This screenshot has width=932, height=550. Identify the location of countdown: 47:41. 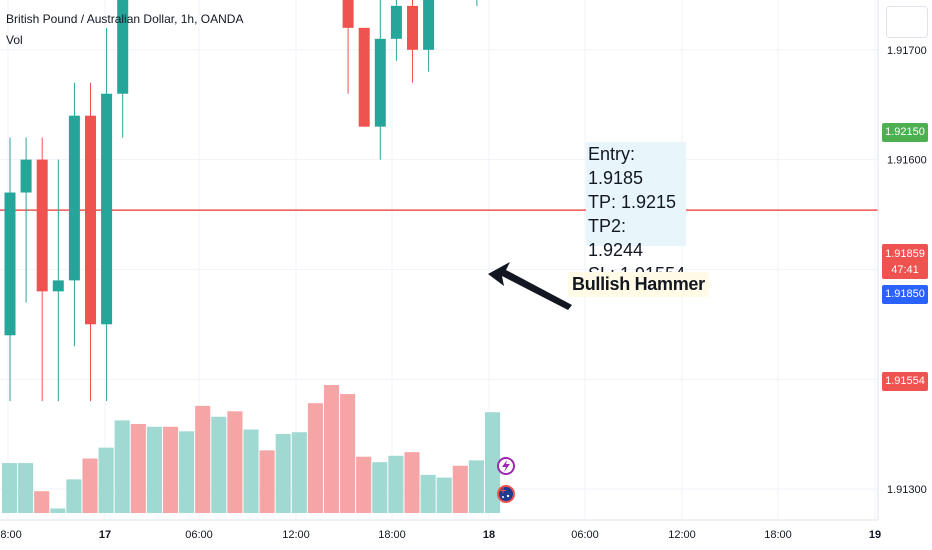
(905, 270).